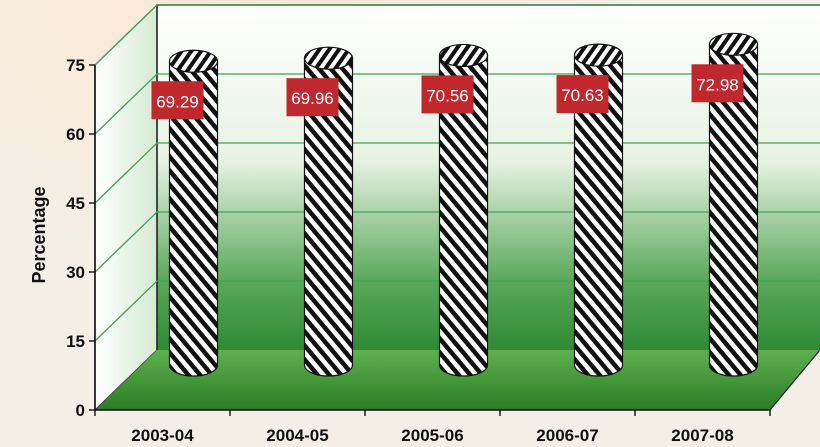 The image size is (820, 447). What do you see at coordinates (297, 435) in the screenshot?
I see `x-tick-label: 2004-05` at bounding box center [297, 435].